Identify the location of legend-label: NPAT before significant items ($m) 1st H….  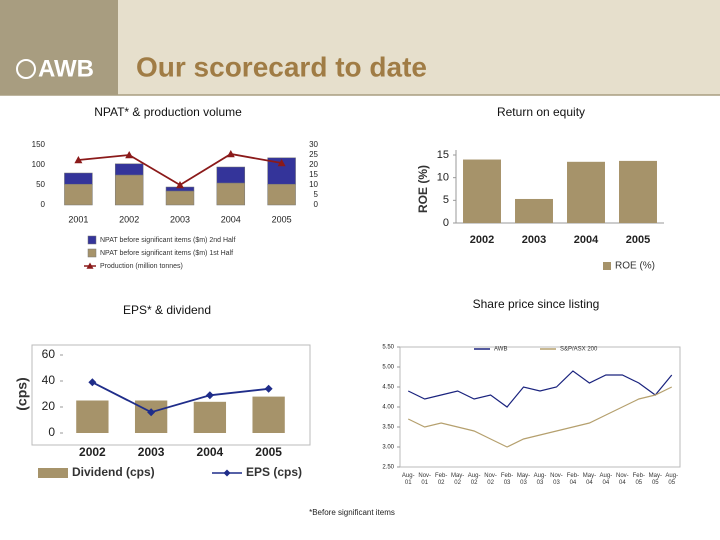
(166, 253).